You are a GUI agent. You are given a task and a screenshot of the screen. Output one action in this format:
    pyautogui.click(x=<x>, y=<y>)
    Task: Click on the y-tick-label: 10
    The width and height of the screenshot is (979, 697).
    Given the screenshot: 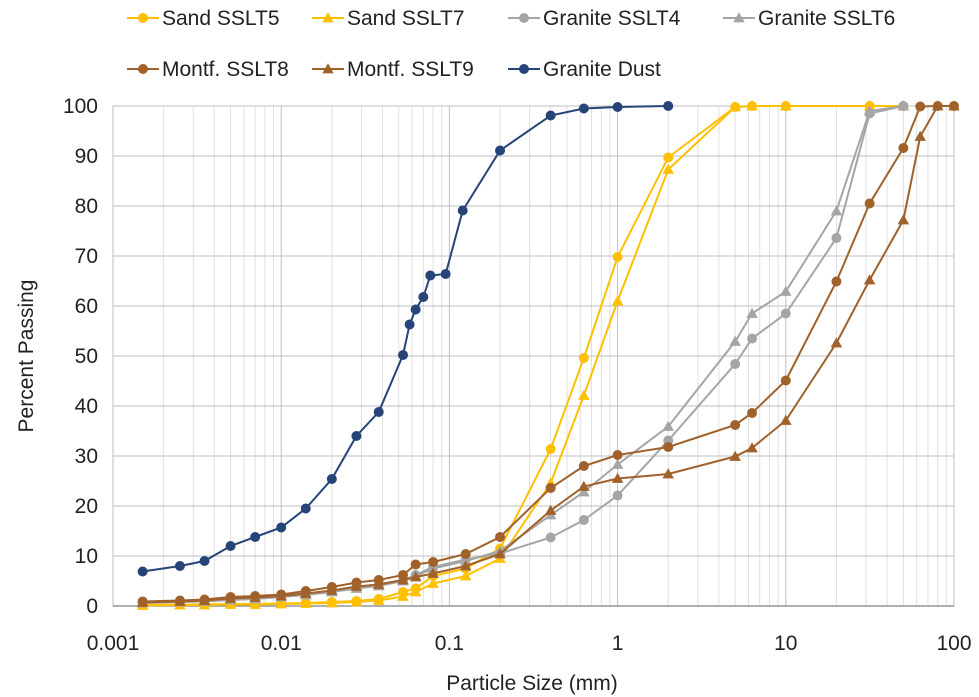 What is the action you would take?
    pyautogui.click(x=86, y=556)
    